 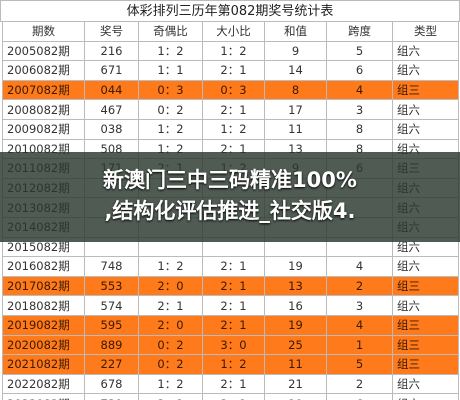 I want to click on table-row: 2017082期 553 2：0 2：1 13 2 组三, so click(x=230, y=286).